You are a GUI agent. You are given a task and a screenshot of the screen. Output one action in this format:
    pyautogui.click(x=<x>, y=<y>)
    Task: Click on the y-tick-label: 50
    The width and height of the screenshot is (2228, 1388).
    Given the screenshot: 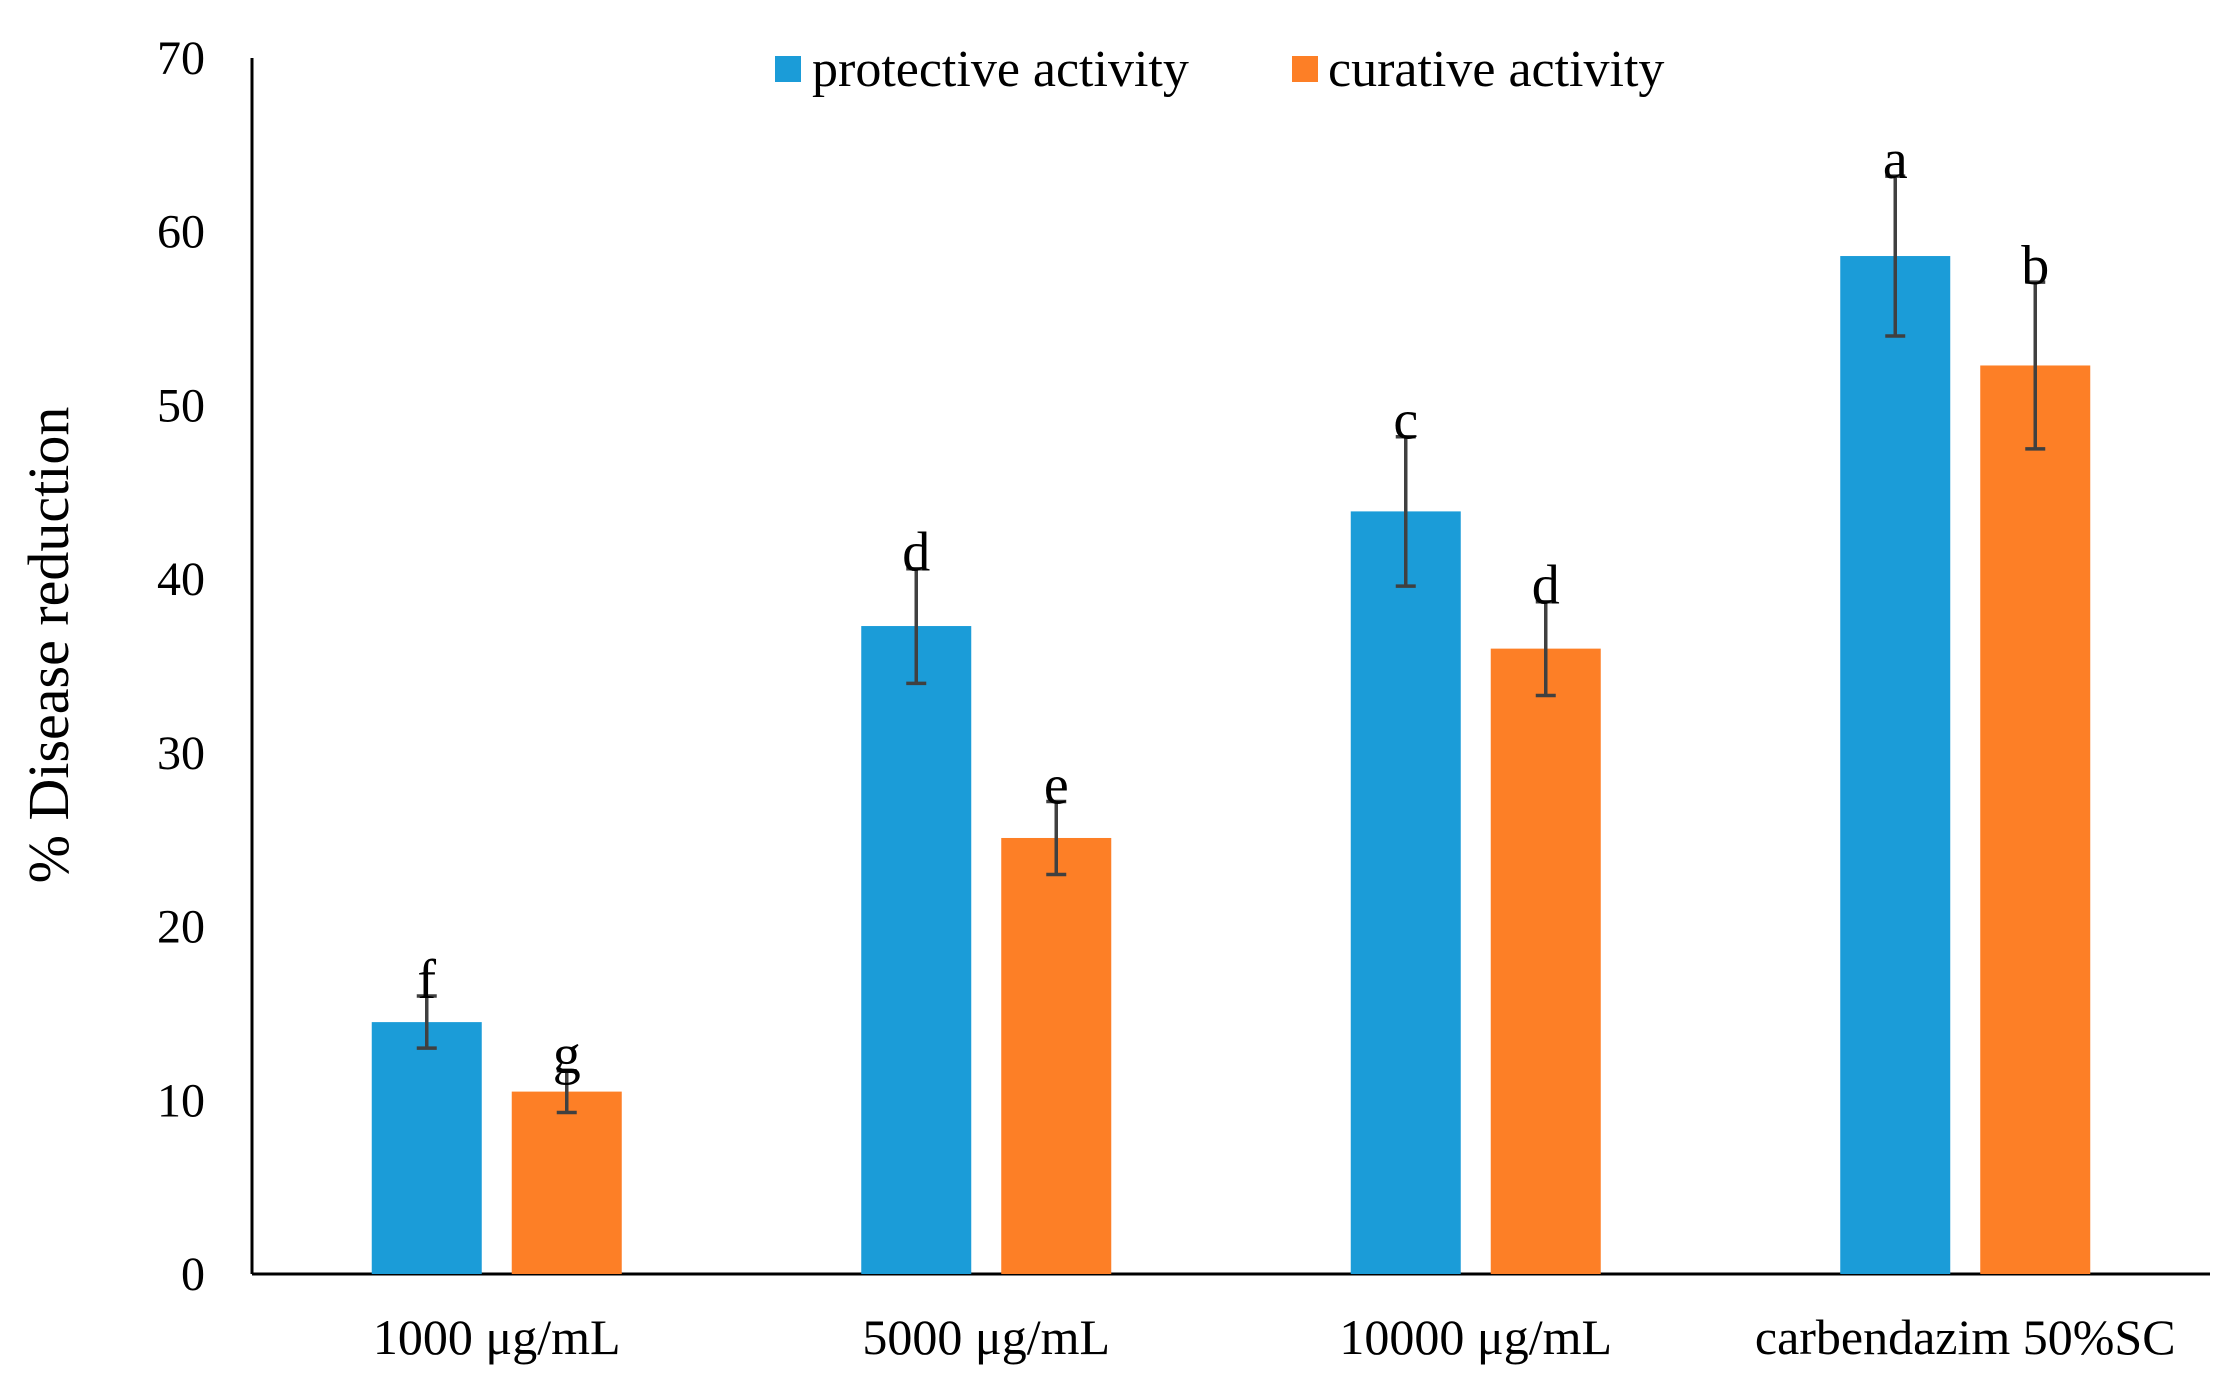 What is the action you would take?
    pyautogui.click(x=181, y=405)
    